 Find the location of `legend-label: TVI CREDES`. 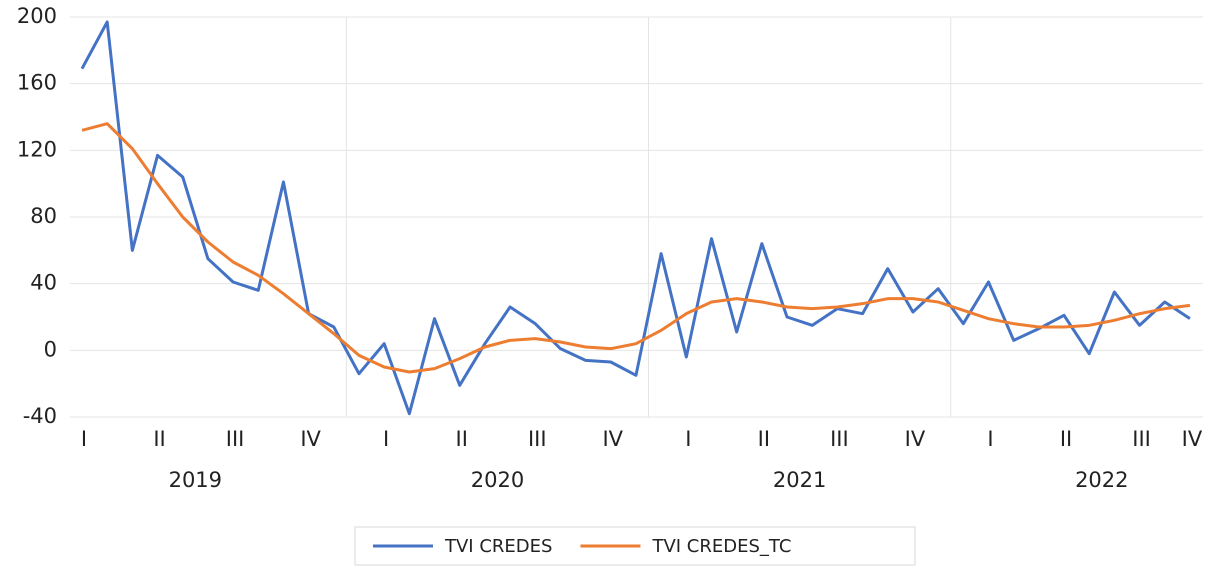

legend-label: TVI CREDES is located at coordinates (498, 546).